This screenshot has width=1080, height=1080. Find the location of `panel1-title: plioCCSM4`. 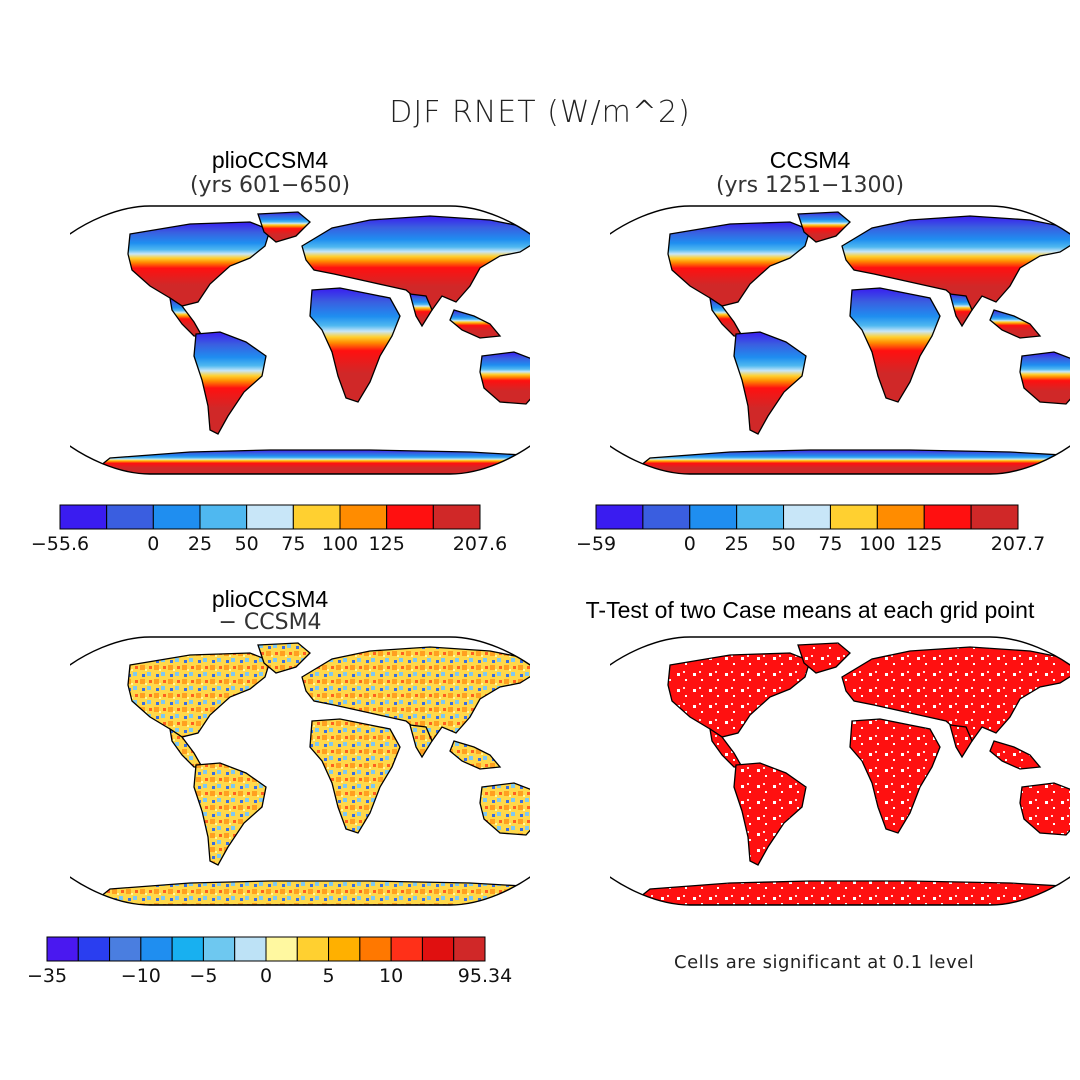

panel1-title: plioCCSM4 is located at coordinates (270, 160).